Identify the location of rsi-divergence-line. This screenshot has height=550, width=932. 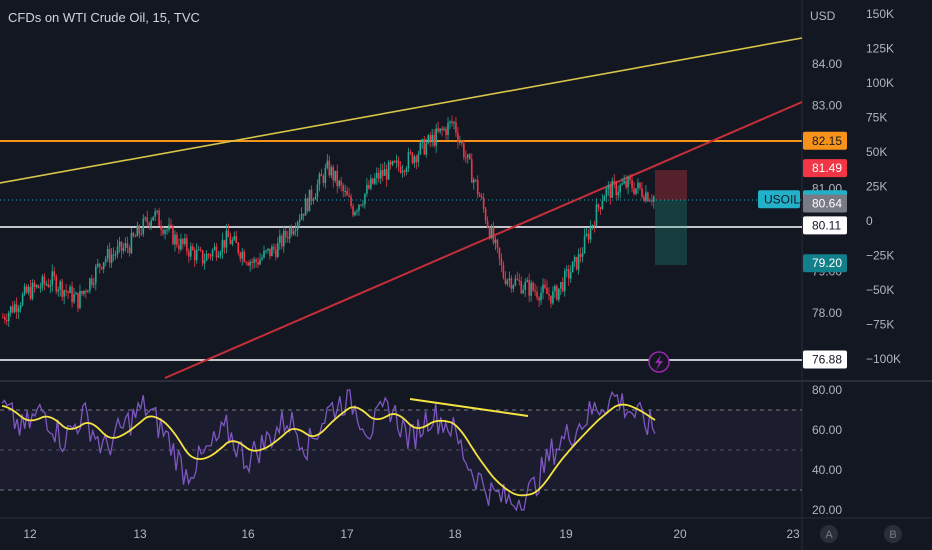
(469, 407).